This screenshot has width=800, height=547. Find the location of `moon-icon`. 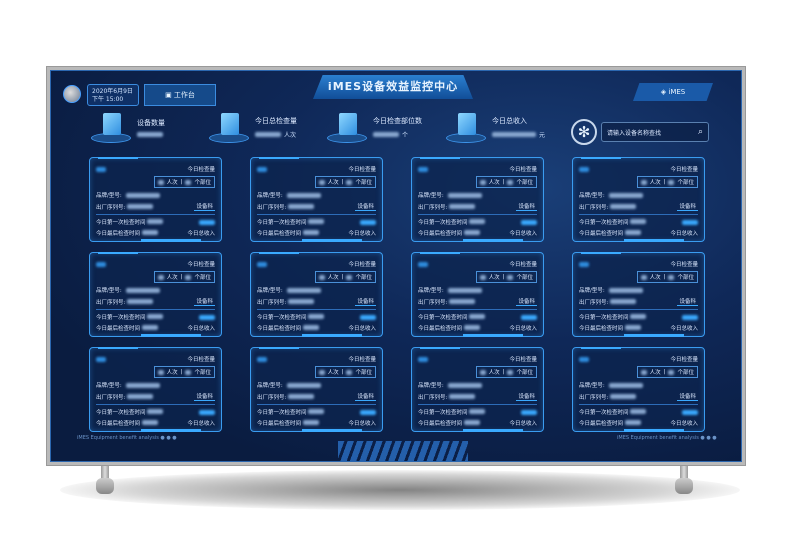

moon-icon is located at coordinates (72, 94).